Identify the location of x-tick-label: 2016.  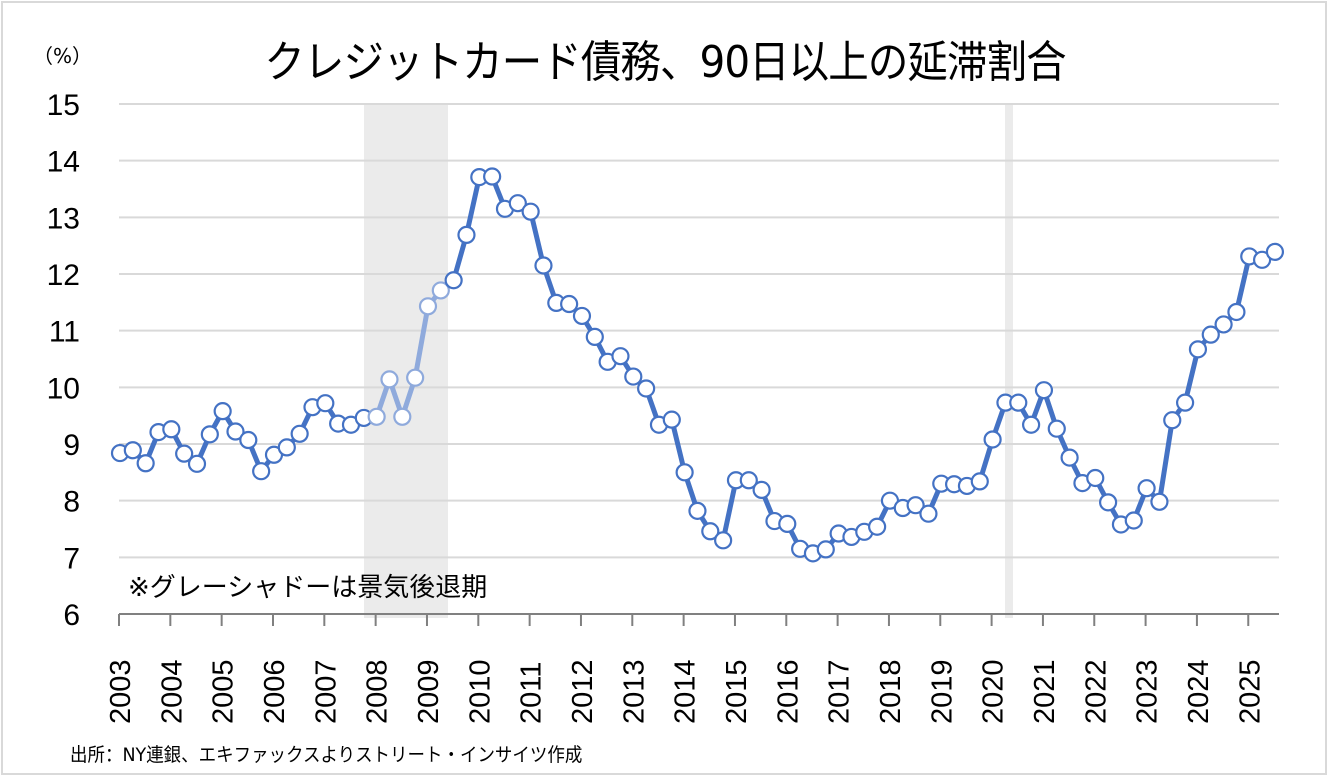
(788, 691).